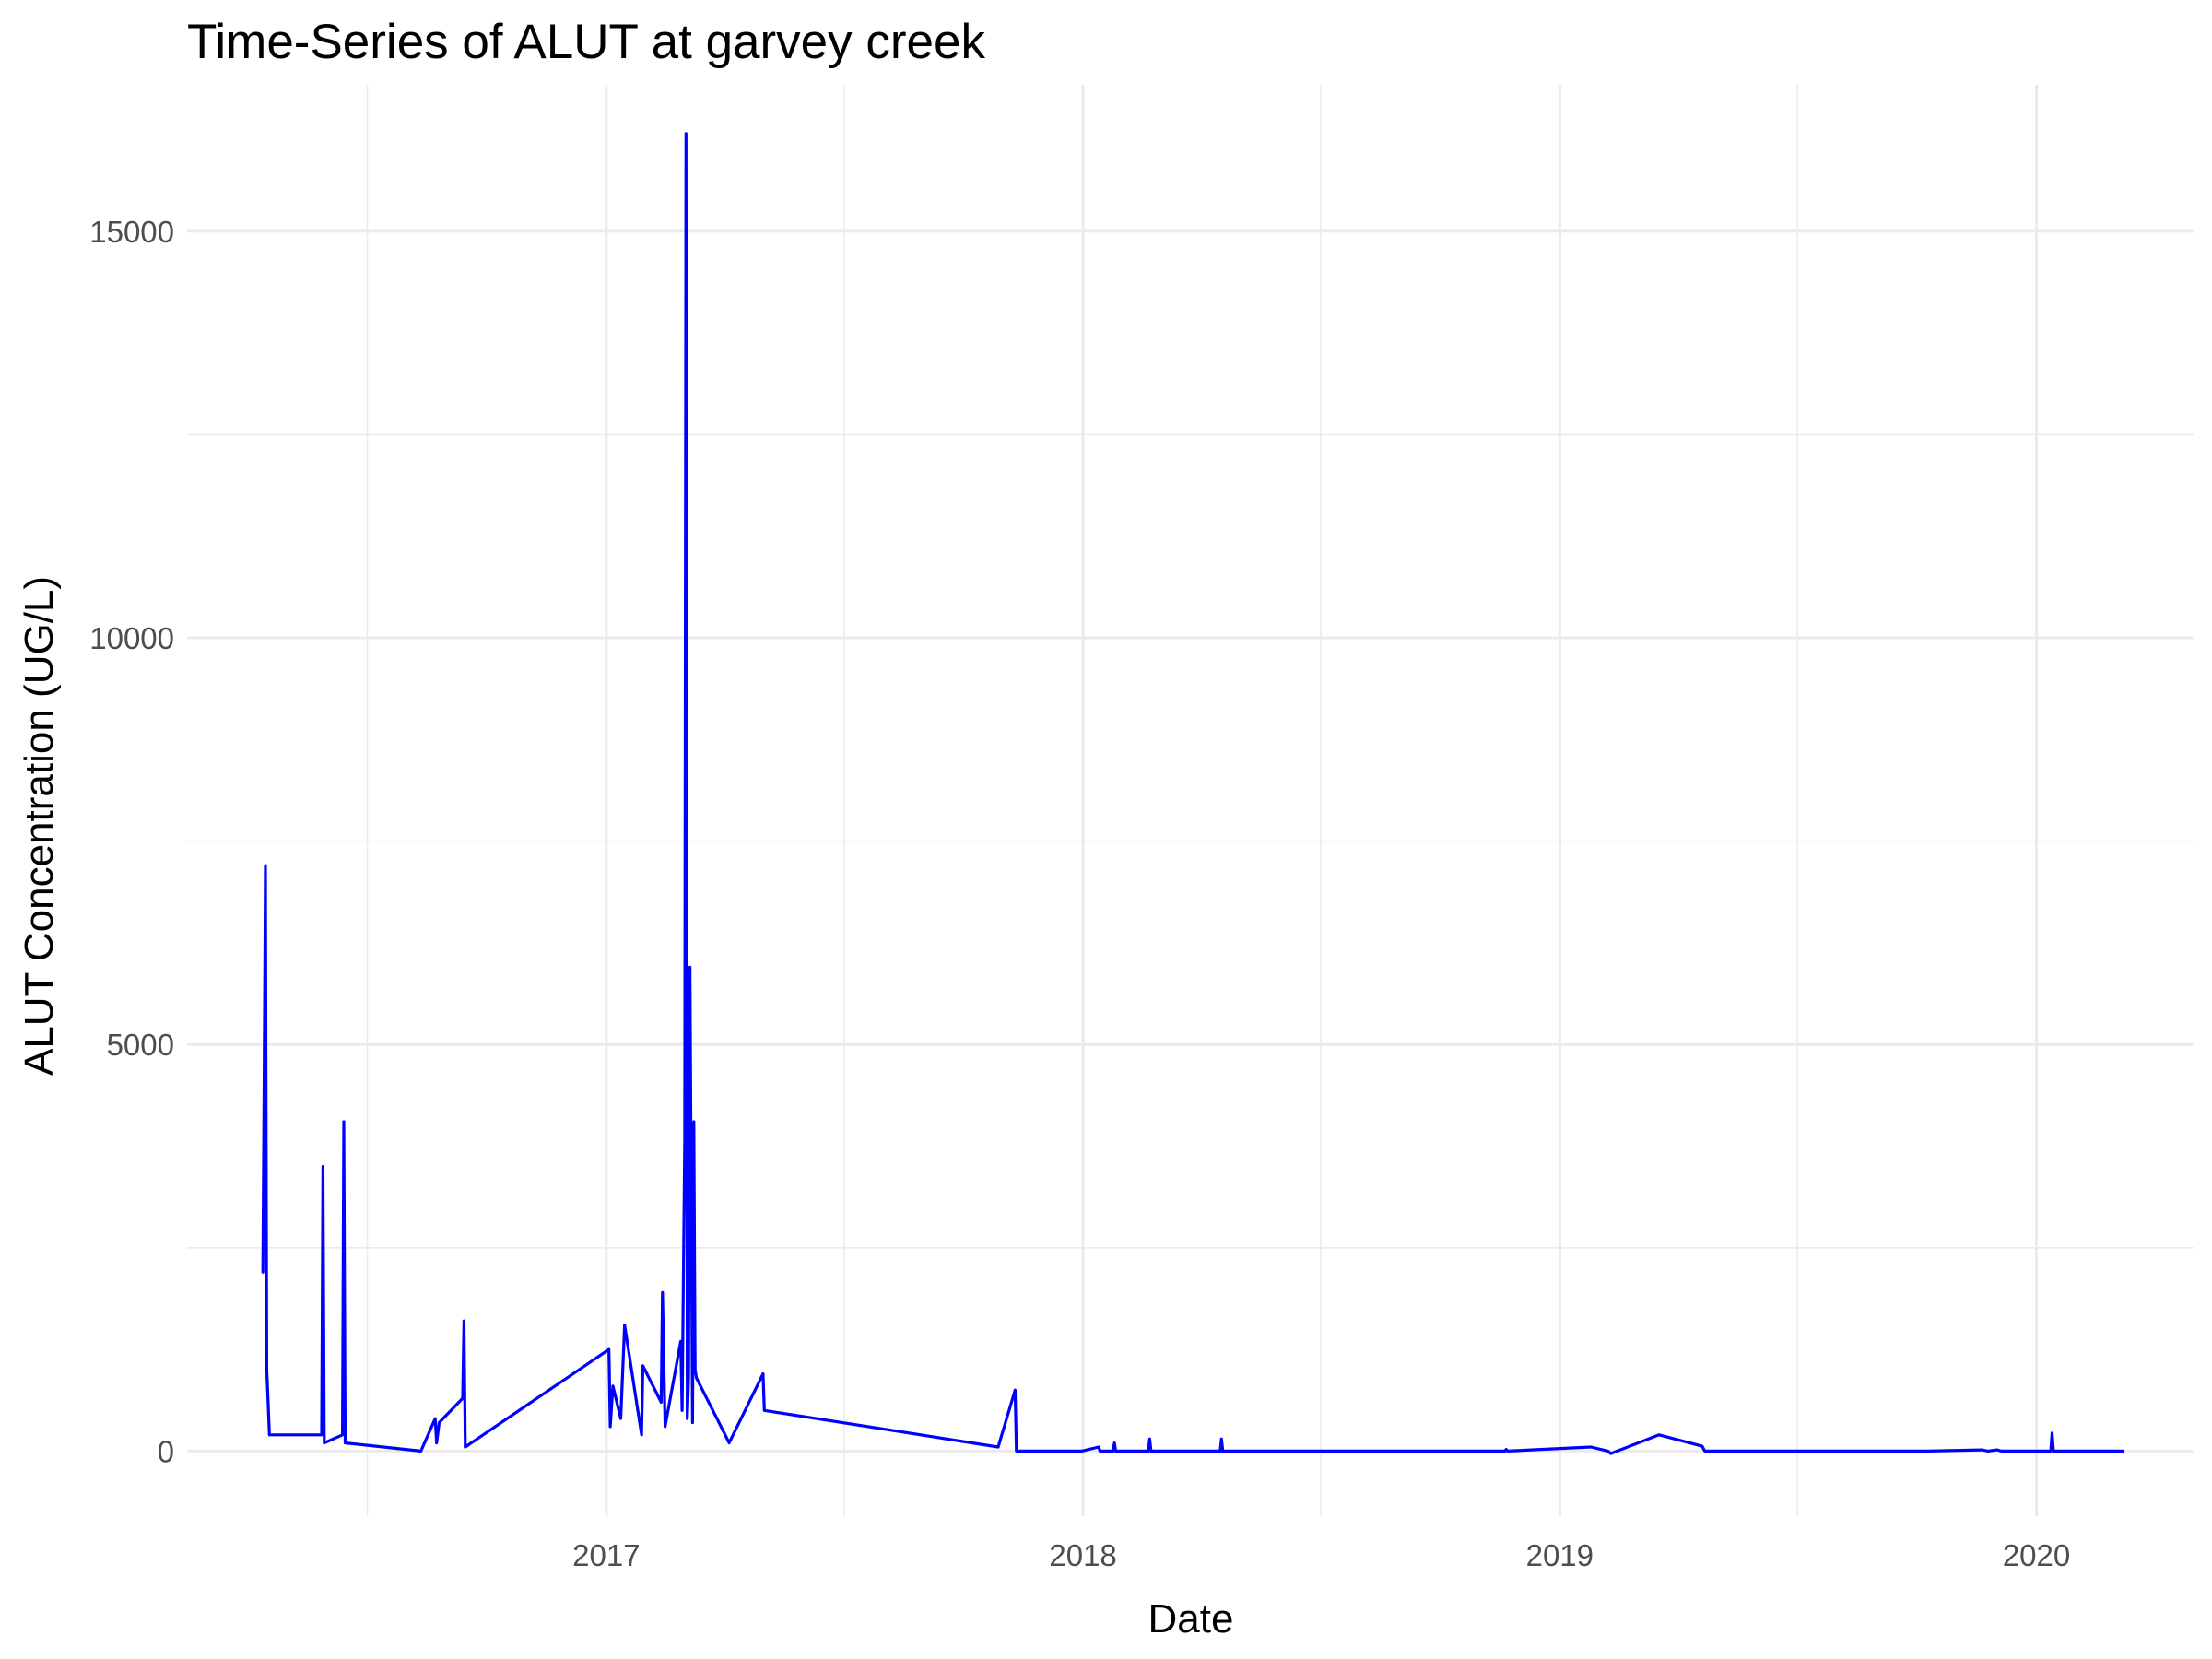  Describe the element at coordinates (39, 826) in the screenshot. I see `y-axis-label: ALUT Concentration (UG/L)` at that location.